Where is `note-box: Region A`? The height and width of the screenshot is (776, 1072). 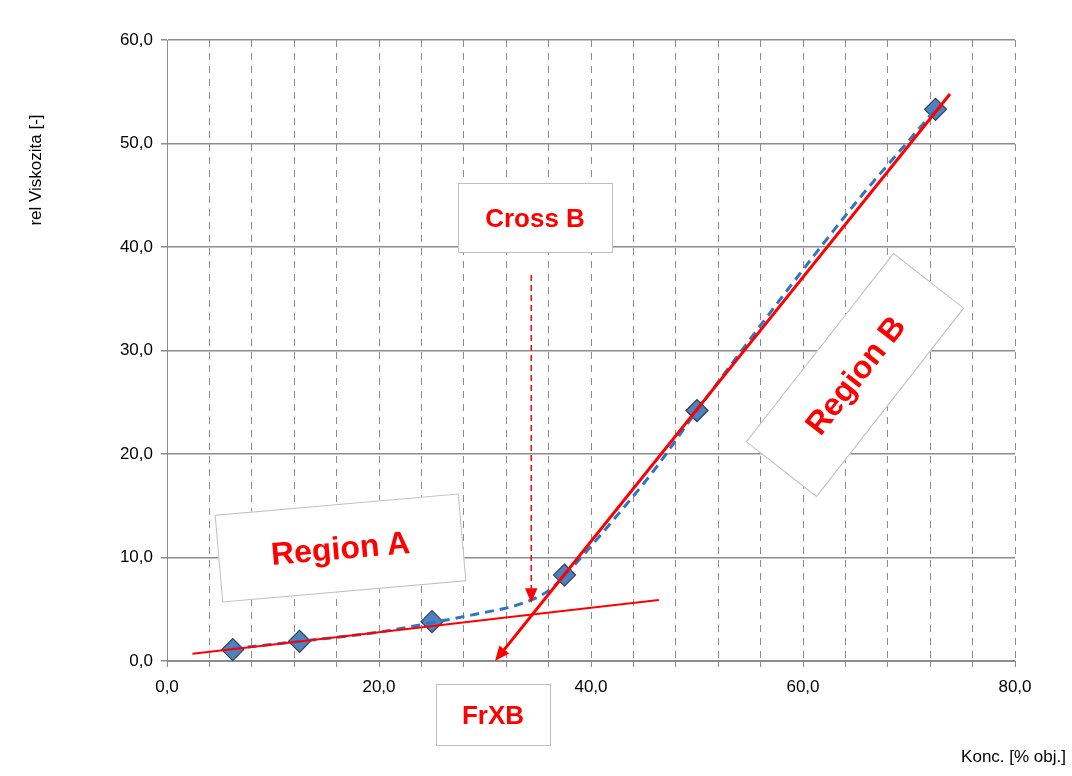 note-box: Region A is located at coordinates (340, 548).